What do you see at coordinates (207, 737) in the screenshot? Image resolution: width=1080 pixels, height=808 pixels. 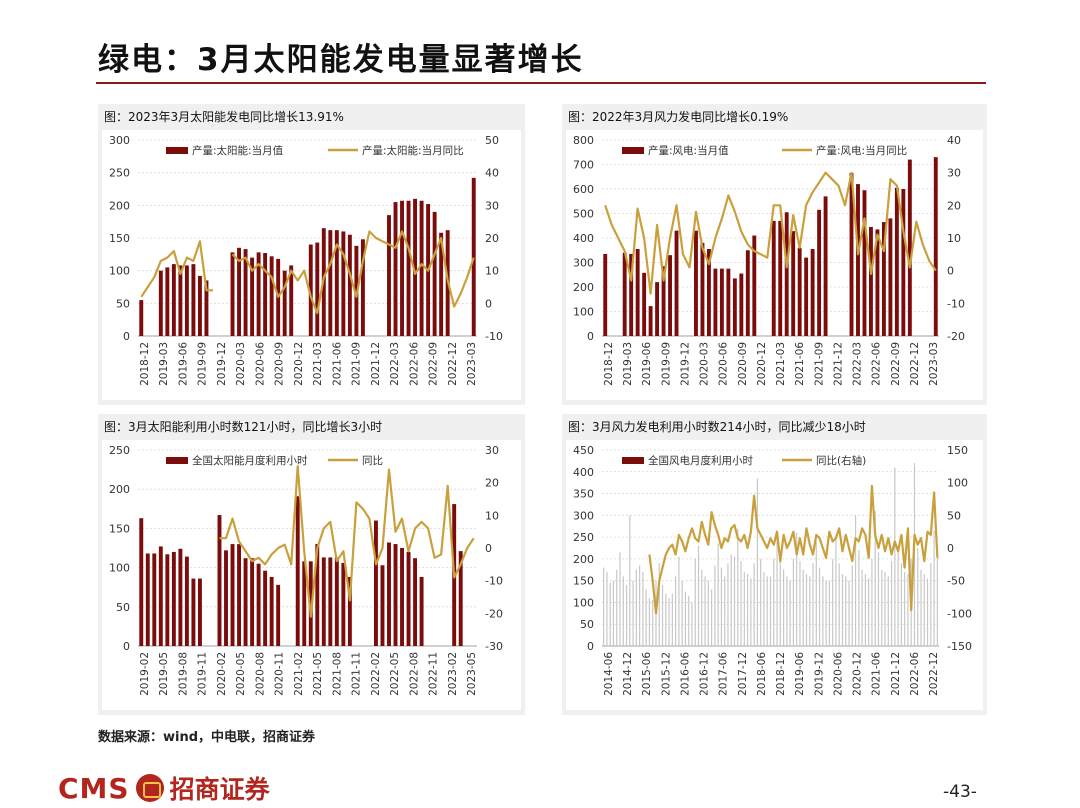 I see `data-source: 数据来源：wind，中电联，招商证券` at bounding box center [207, 737].